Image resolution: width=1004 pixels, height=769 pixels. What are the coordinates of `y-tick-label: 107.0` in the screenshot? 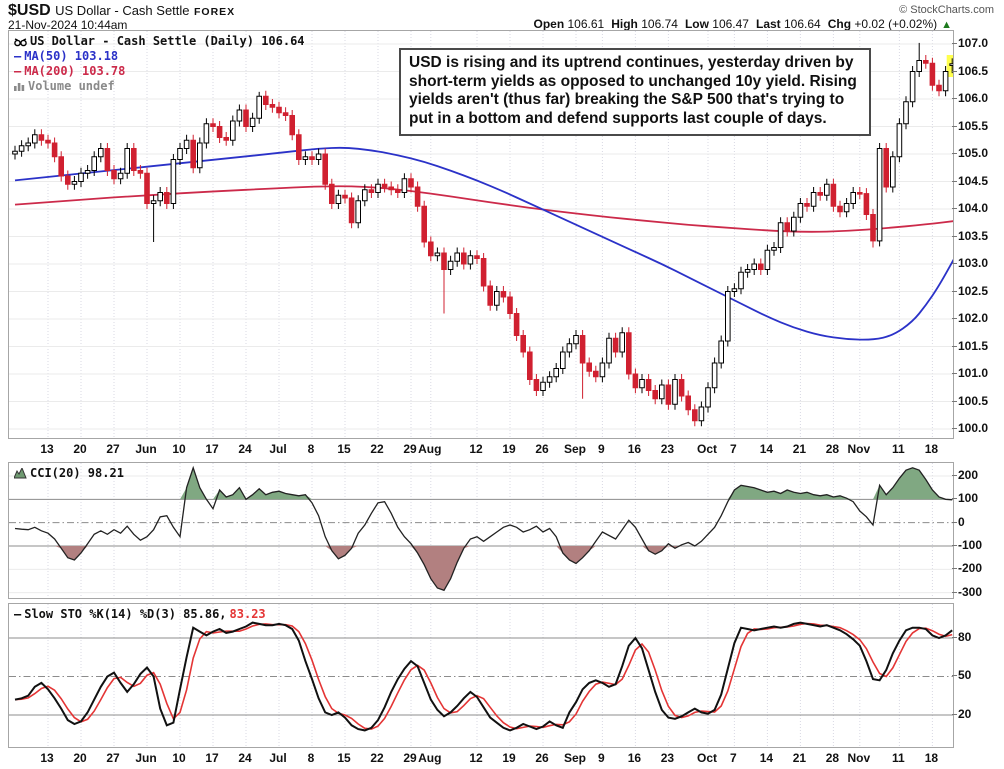 It's located at (973, 43).